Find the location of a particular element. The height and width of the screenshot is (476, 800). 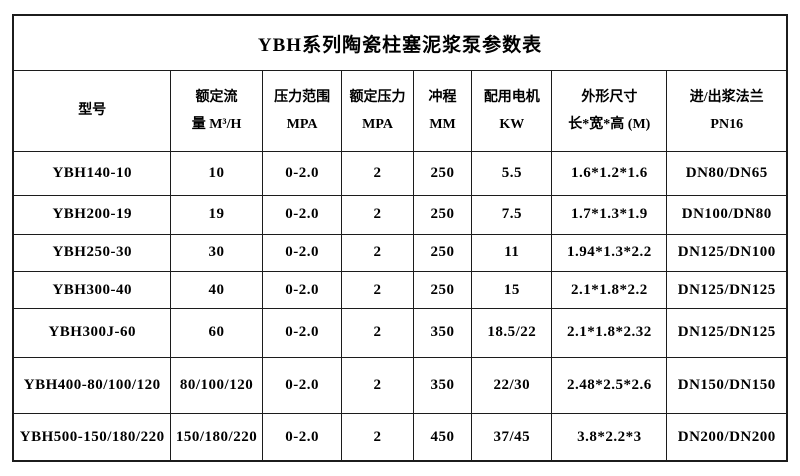

cell-model: YBH400-80/100/120 is located at coordinates (92, 385).